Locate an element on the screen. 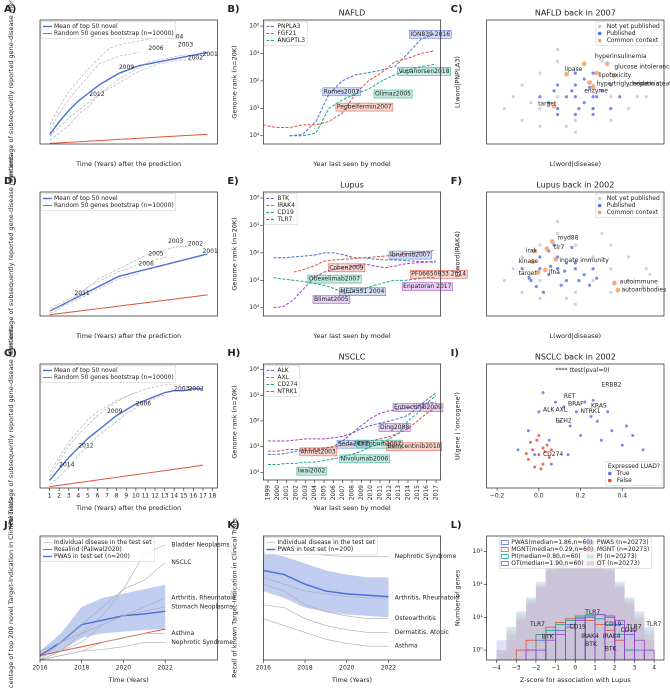 The image size is (670, 689). legend-label: FGF21 is located at coordinates (286, 33).